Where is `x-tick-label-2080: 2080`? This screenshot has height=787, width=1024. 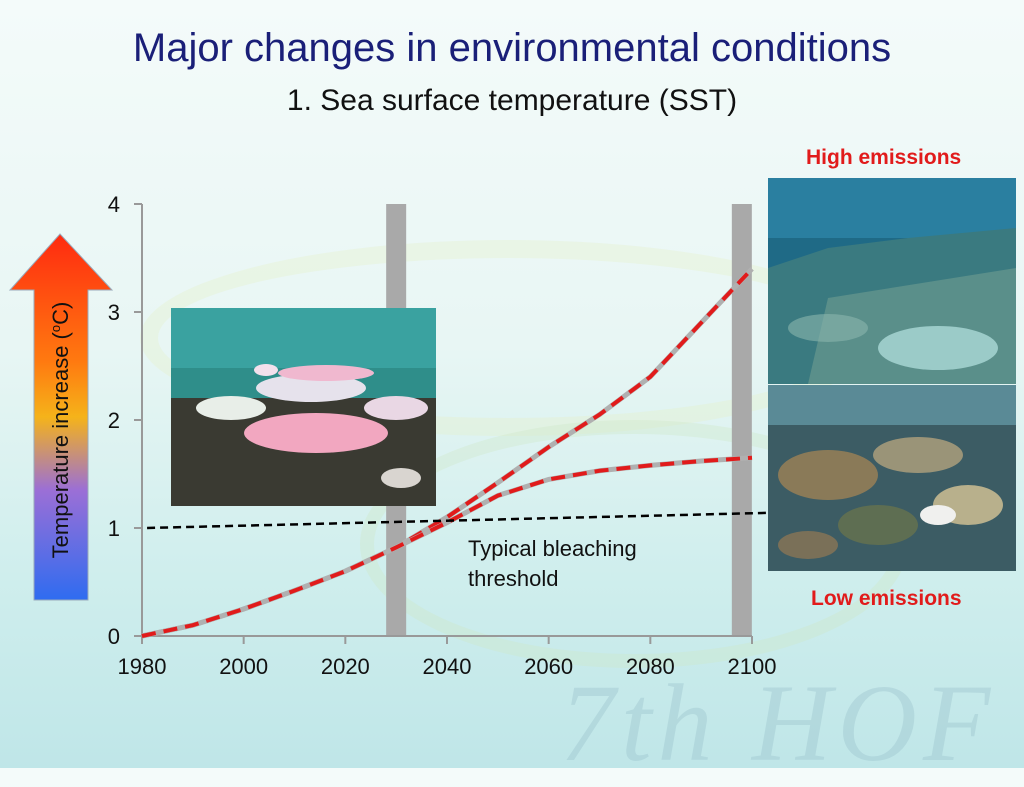
x-tick-label-2080: 2080 is located at coordinates (650, 666).